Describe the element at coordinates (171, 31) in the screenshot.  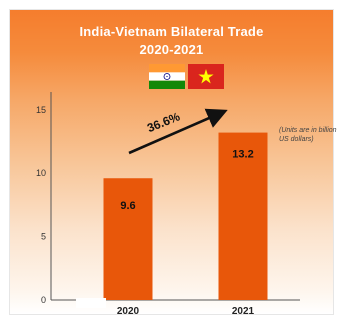
I see `chart-title: India-Vietnam Bilateral Trade` at that location.